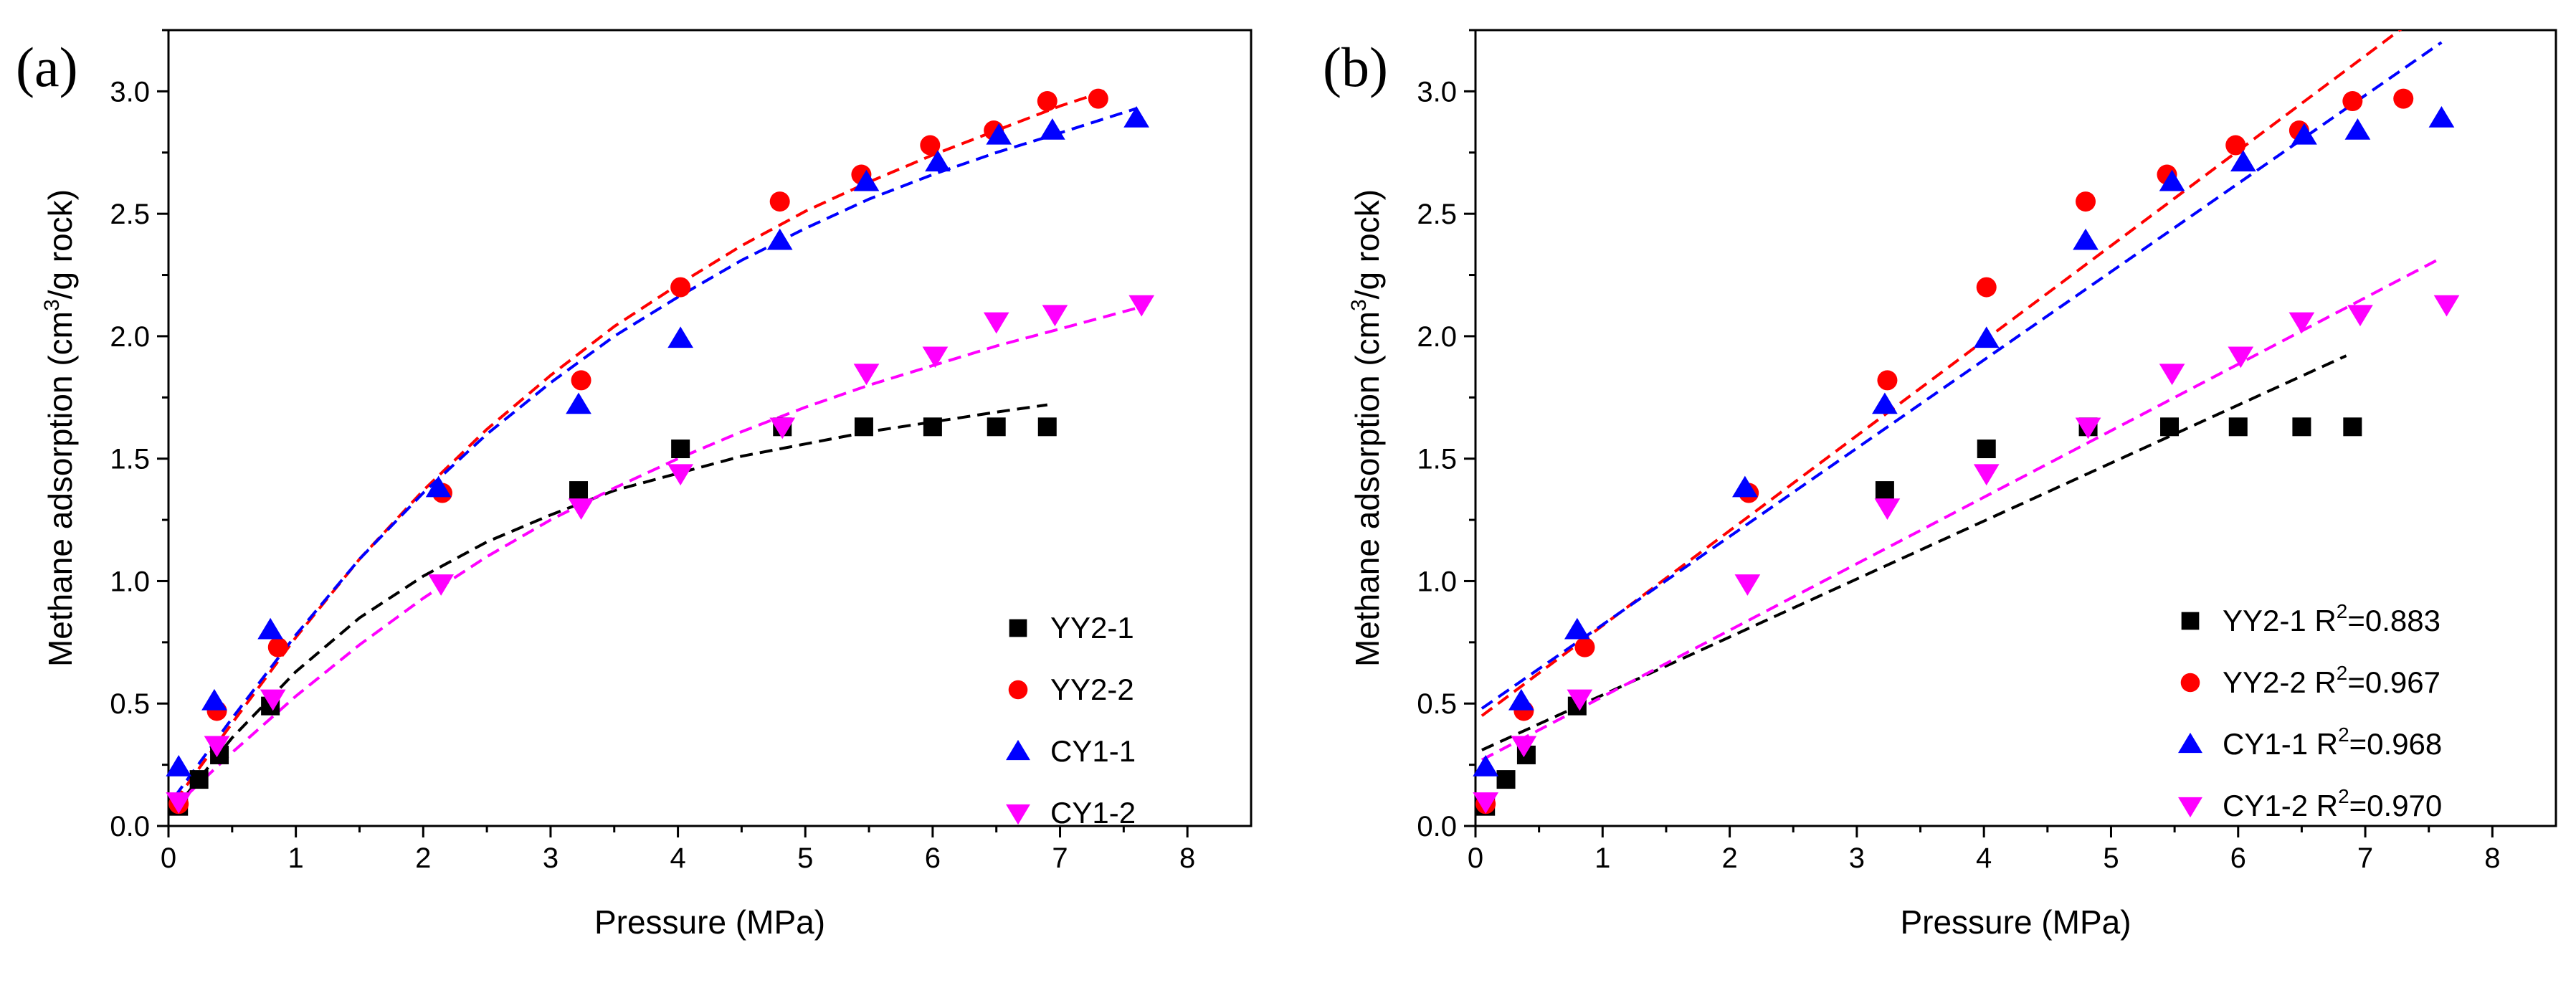 The width and height of the screenshot is (2576, 983). What do you see at coordinates (2280, 682) in the screenshot?
I see `legend-label: YY2-2 R` at bounding box center [2280, 682].